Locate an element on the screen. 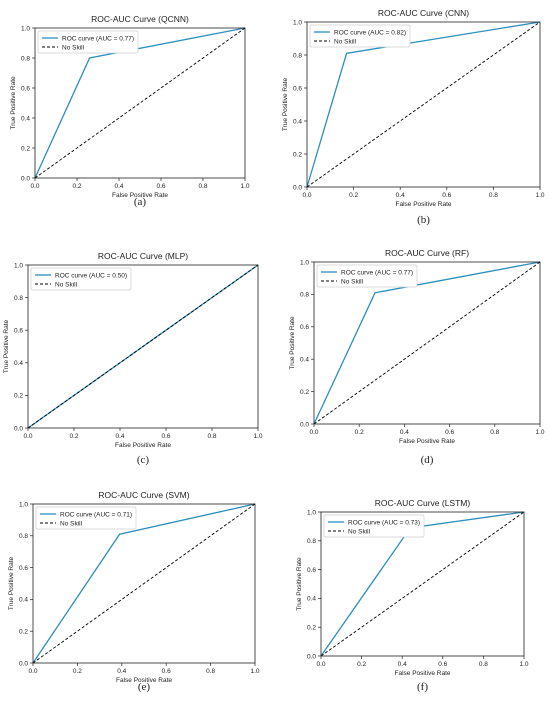 The width and height of the screenshot is (550, 708). chart-title: ROC-AUC Curve (SVM) is located at coordinates (143, 495).